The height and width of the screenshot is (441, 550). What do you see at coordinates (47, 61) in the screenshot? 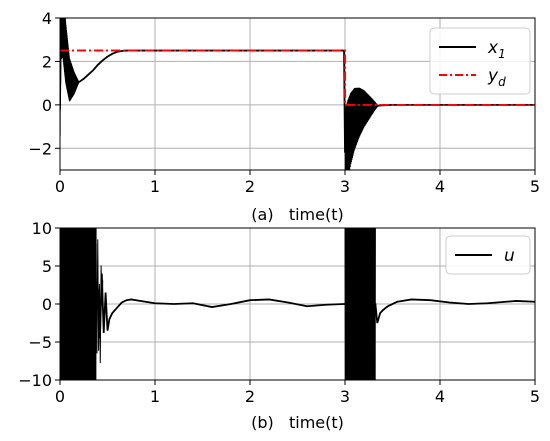
I see `y-tick-label: 2` at bounding box center [47, 61].